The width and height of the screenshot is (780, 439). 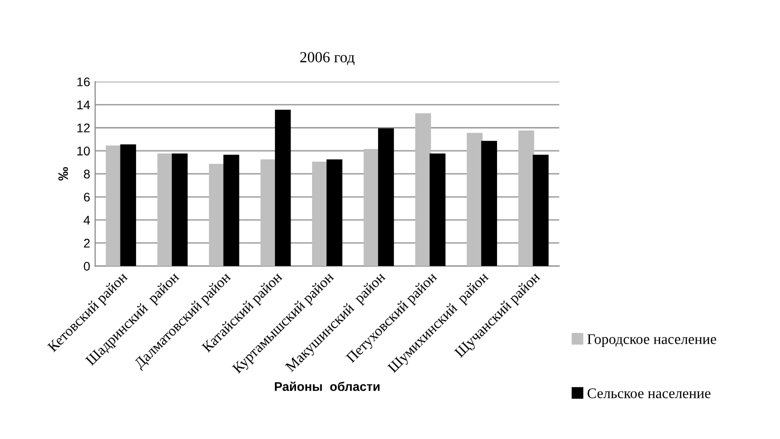 I want to click on y-tick-label: 10, so click(x=83, y=151).